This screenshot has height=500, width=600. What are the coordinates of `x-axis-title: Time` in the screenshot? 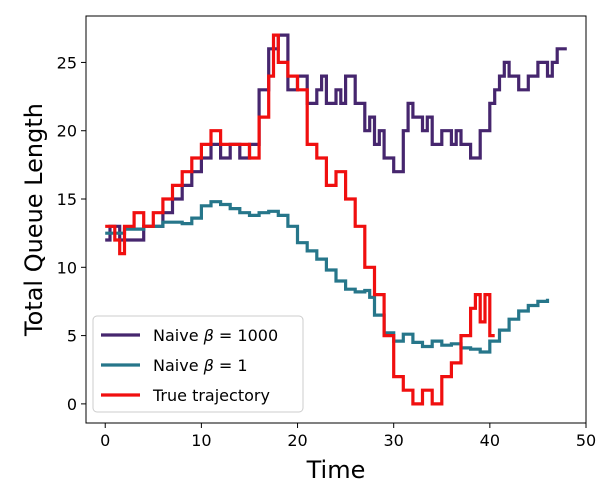 It's located at (336, 470).